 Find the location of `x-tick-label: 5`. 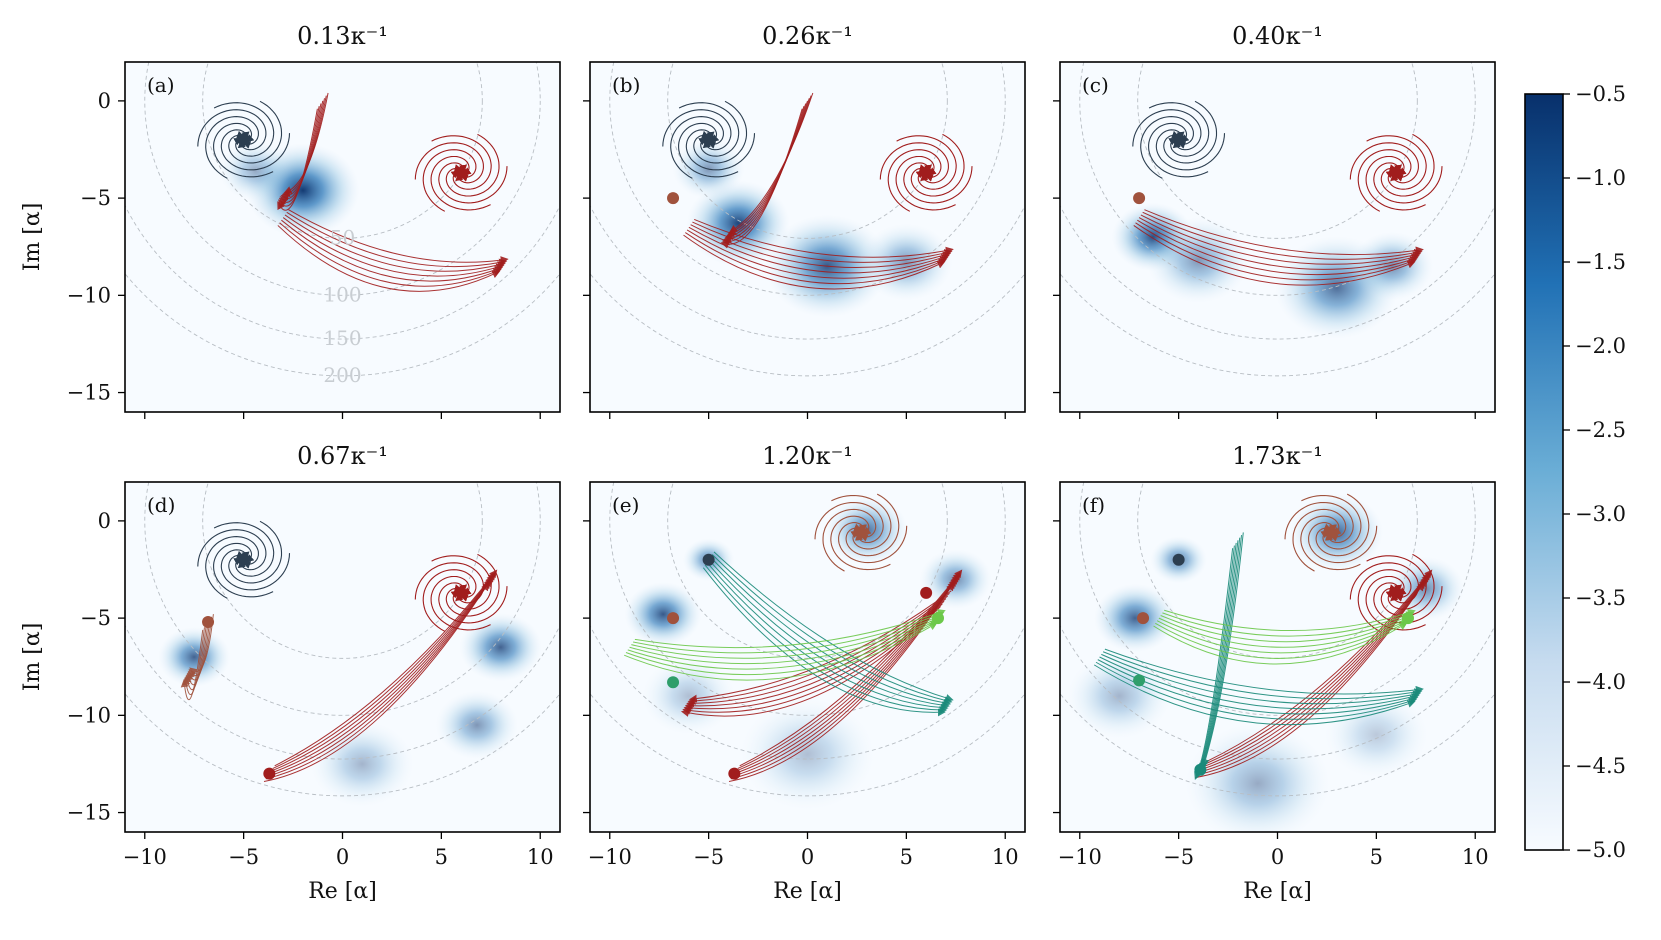

x-tick-label: 5 is located at coordinates (1376, 857).